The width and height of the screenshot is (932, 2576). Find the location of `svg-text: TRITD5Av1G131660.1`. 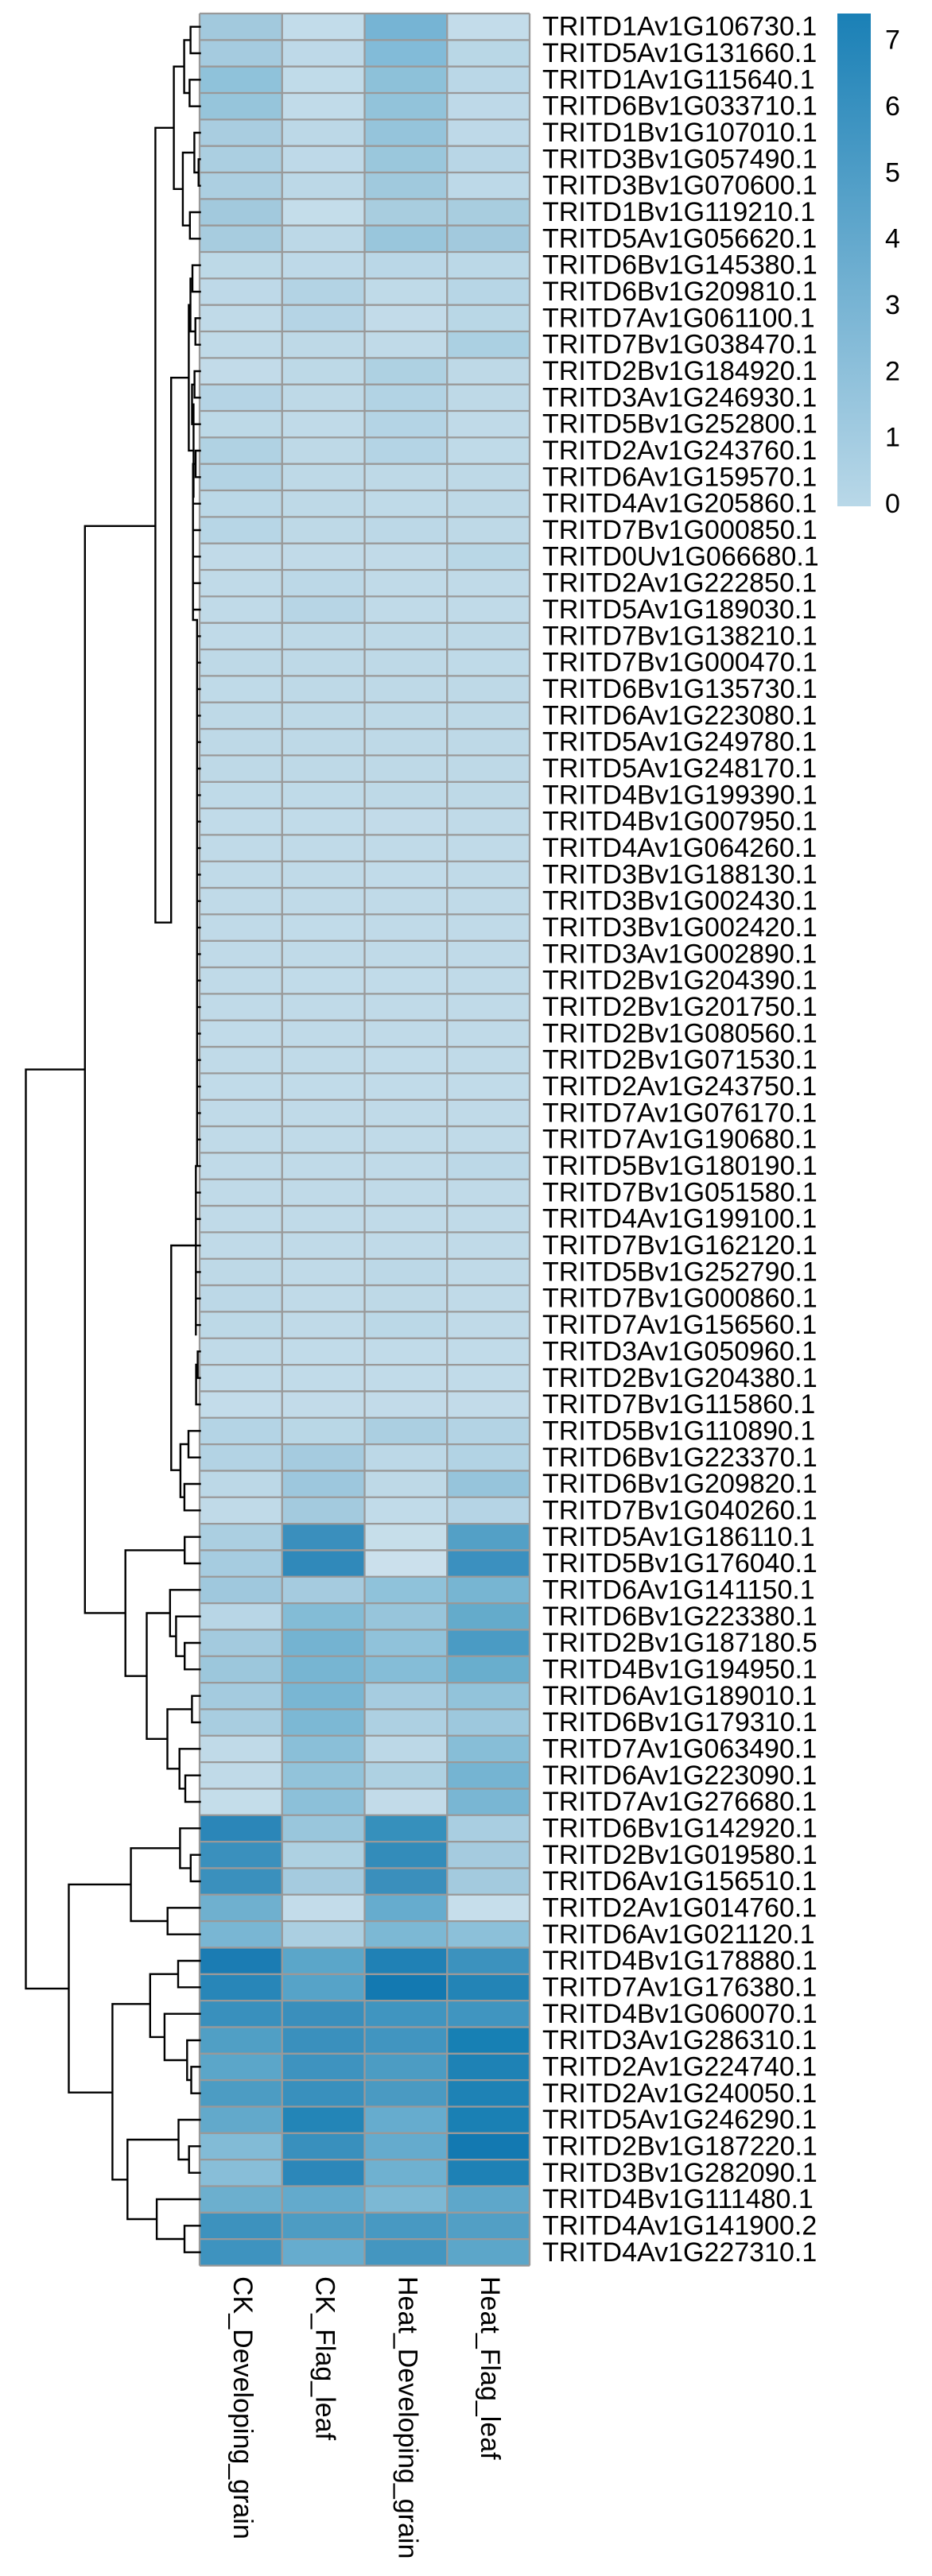

svg-text: TRITD5Av1G131660.1 is located at coordinates (679, 53).